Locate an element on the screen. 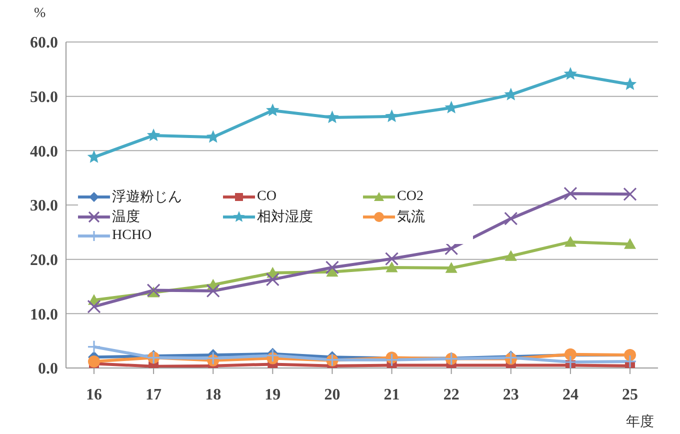 This screenshot has width=680, height=434. legend-label: 気流 is located at coordinates (411, 217).